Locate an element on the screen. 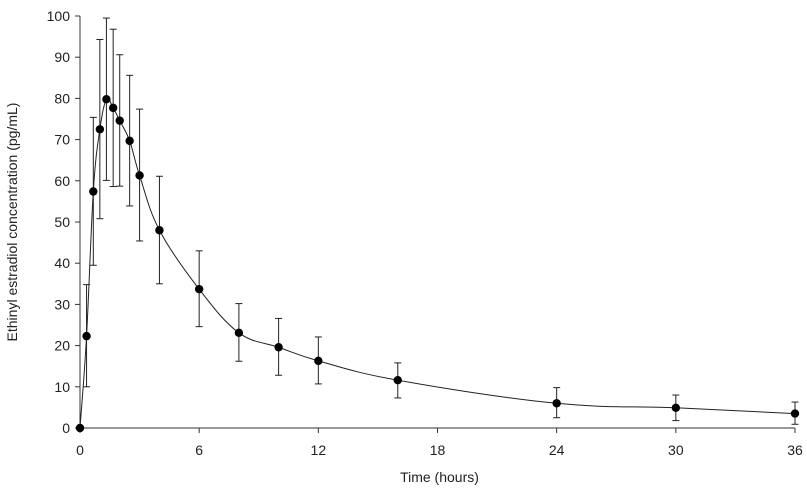 Image resolution: width=807 pixels, height=489 pixels. y-tick-label: 30 is located at coordinates (62, 304).